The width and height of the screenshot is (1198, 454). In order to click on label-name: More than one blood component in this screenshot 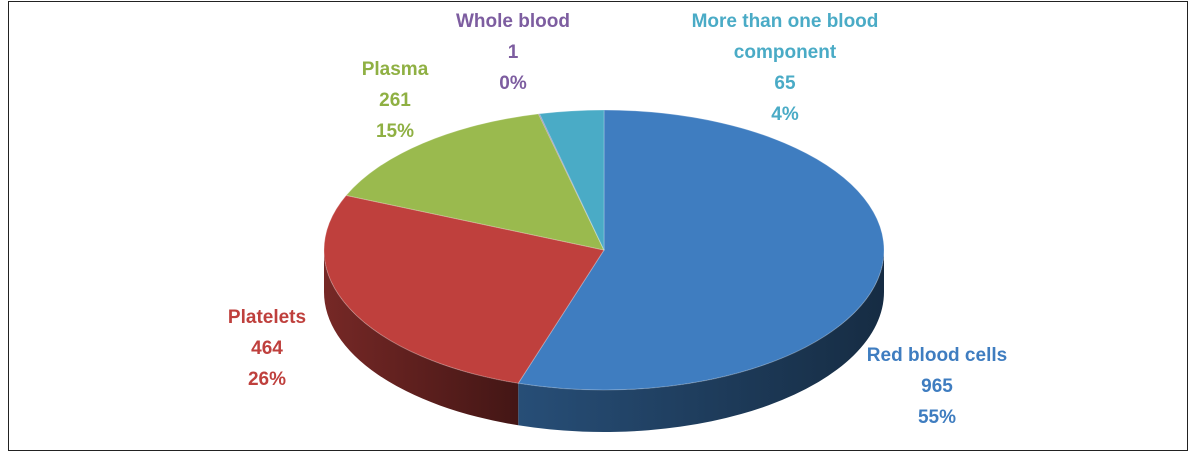, I will do `click(785, 37)`.